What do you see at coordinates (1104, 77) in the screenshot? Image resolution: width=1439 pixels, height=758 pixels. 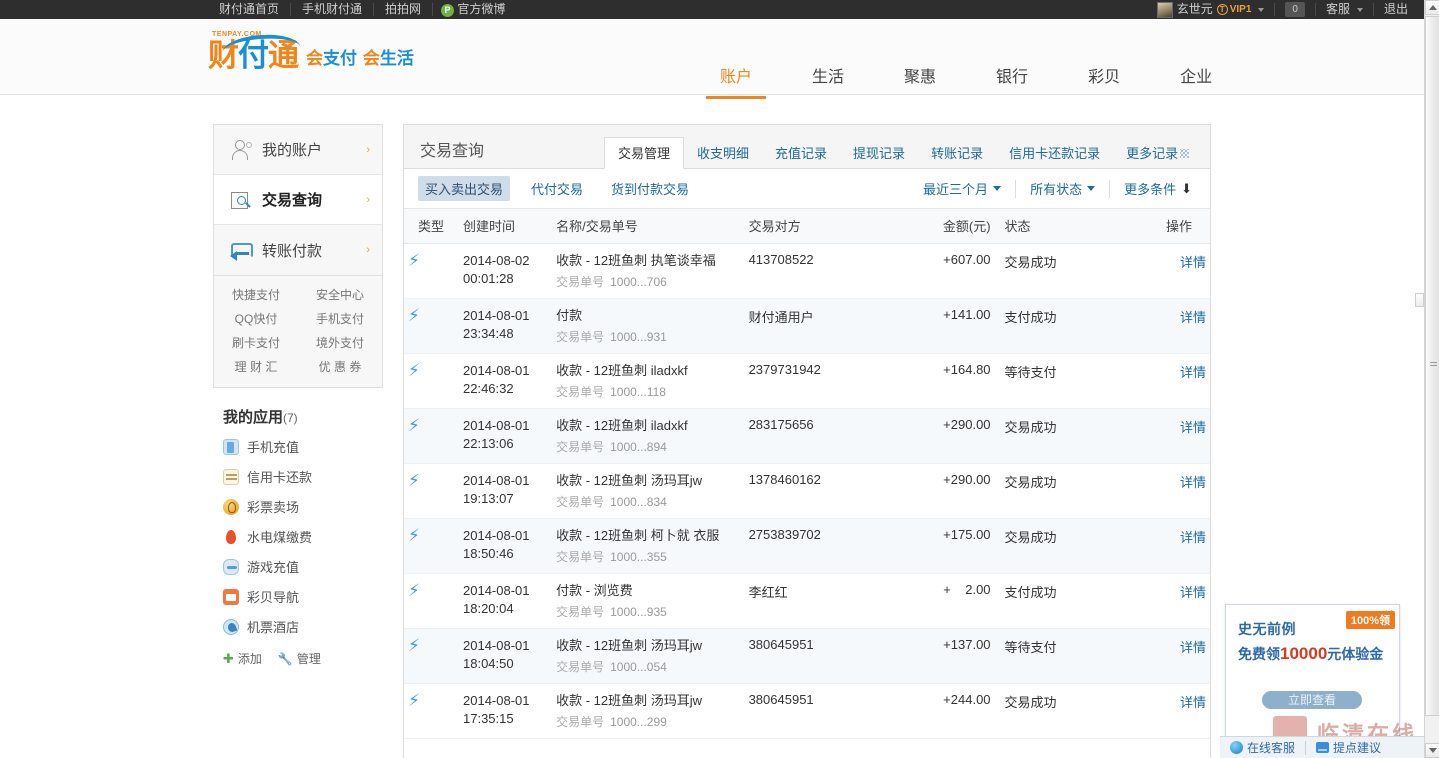 I see `nav-item-caibei: 彩贝` at bounding box center [1104, 77].